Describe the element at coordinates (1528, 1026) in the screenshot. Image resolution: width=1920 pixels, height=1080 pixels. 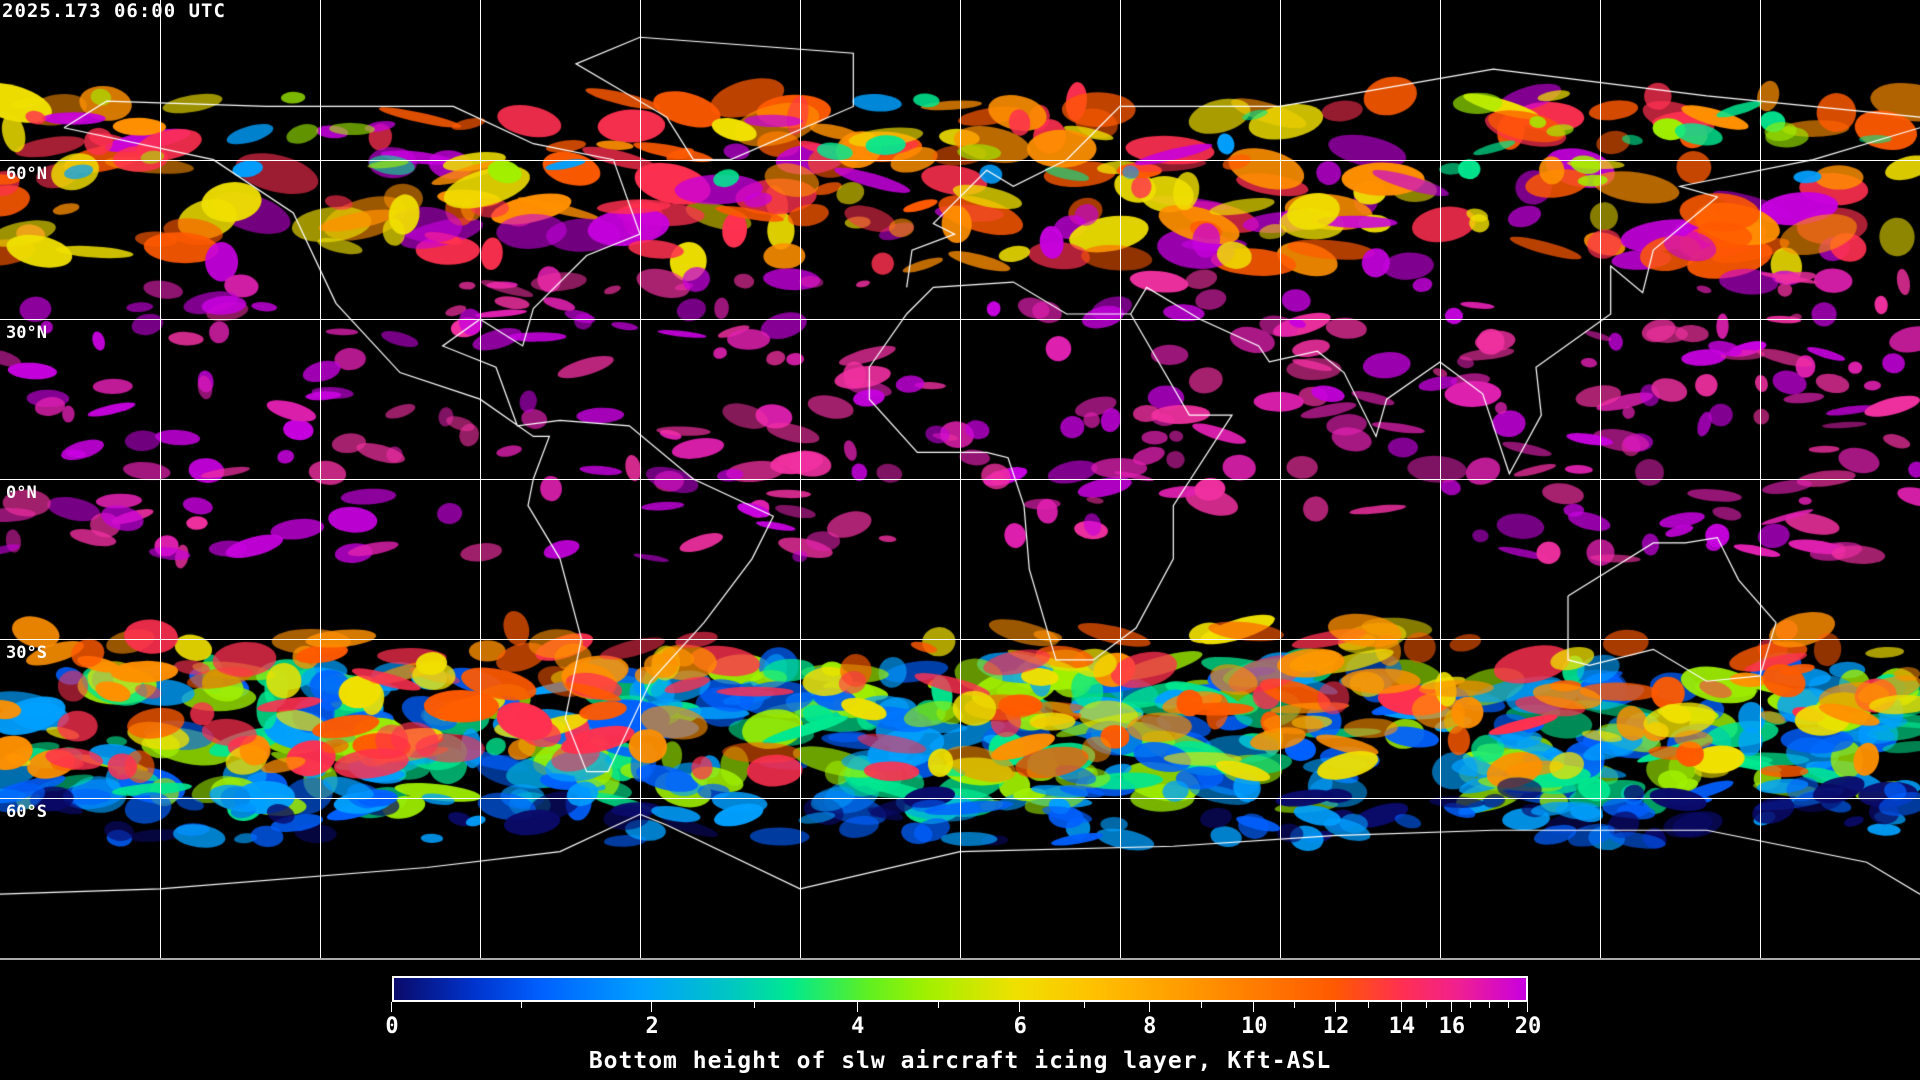
I see `tick-label: 20` at that location.